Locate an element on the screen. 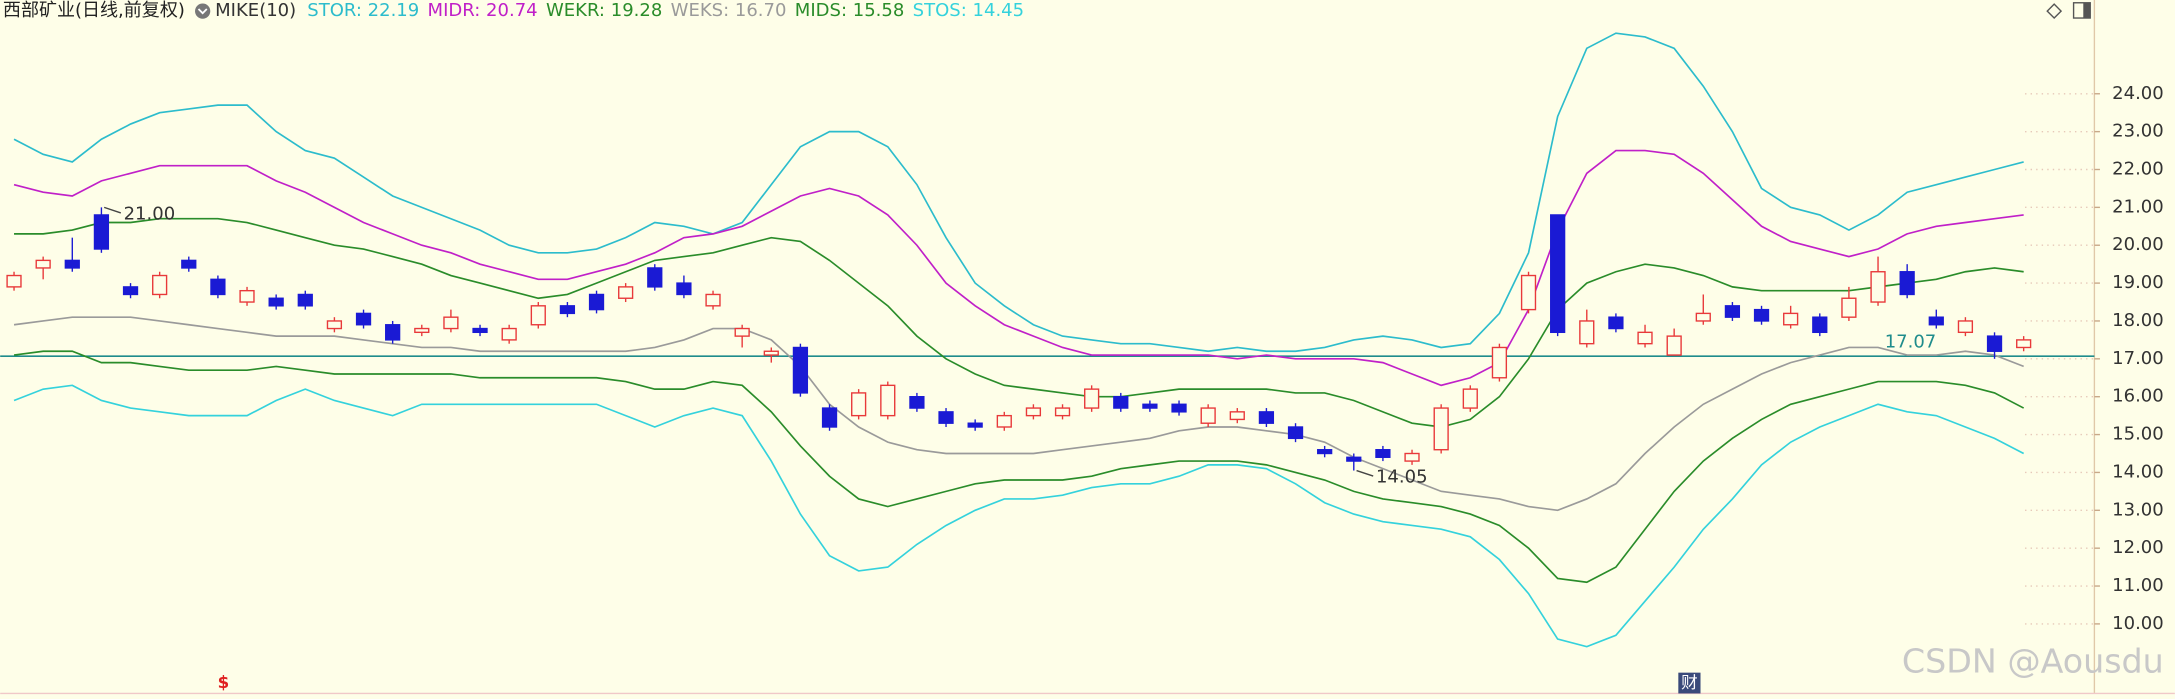 This screenshot has height=699, width=2175. y-tick-label: 24.00 is located at coordinates (2138, 93).